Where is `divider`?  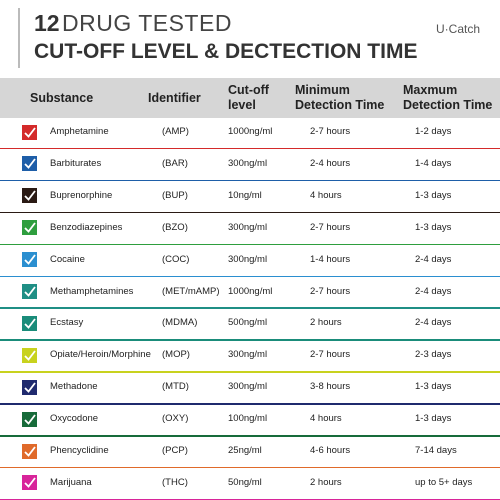 divider is located at coordinates (19, 38).